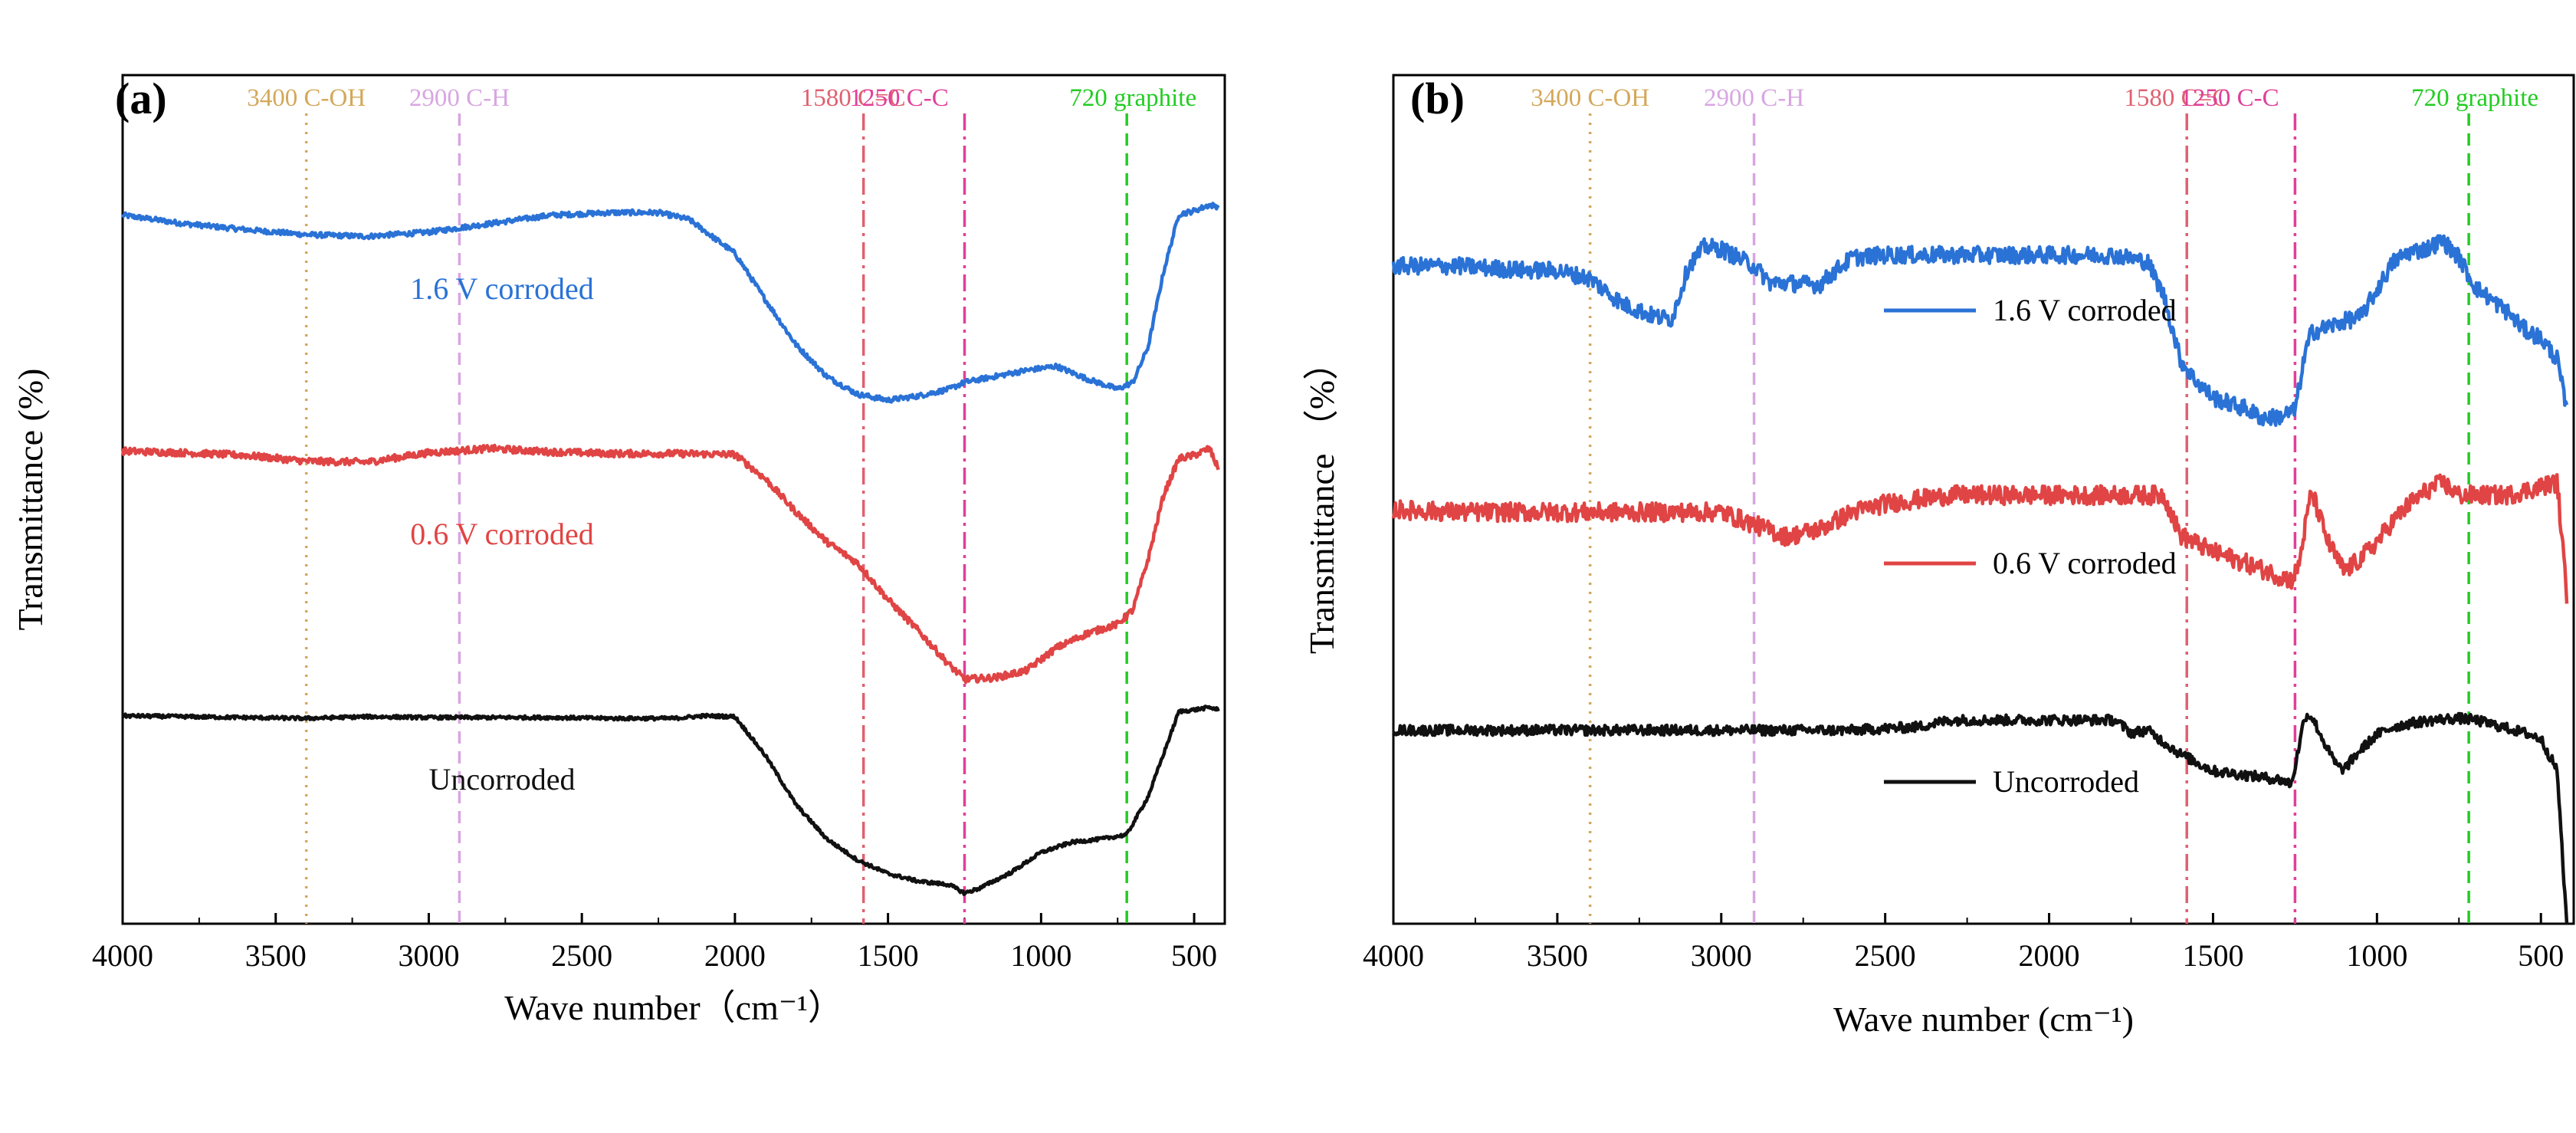 The width and height of the screenshot is (2576, 1133). What do you see at coordinates (673, 1007) in the screenshot?
I see `x-axis-title: Wave number（cm⁻¹）` at bounding box center [673, 1007].